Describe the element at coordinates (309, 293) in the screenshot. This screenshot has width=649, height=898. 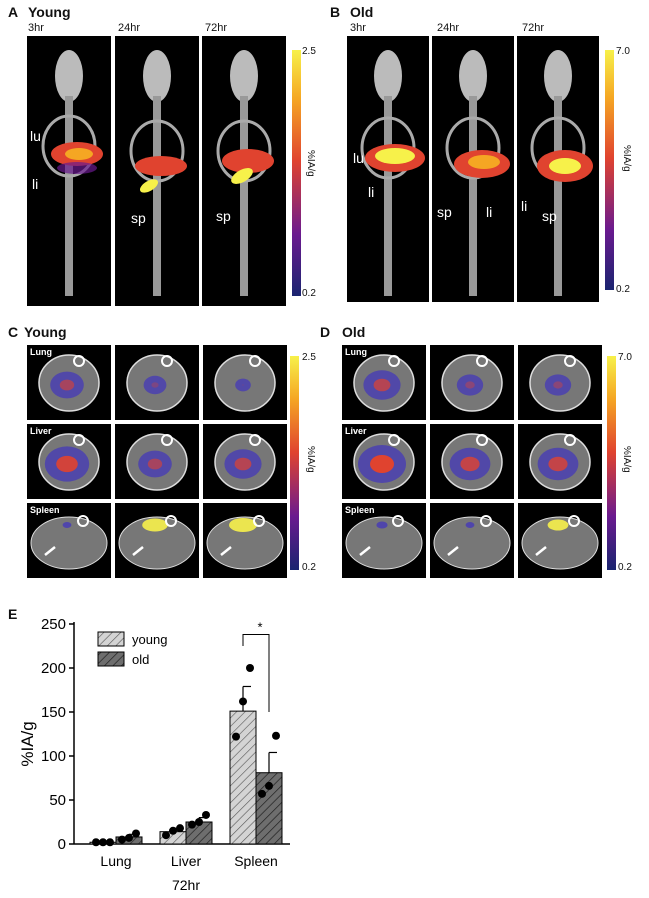
I see `panel-a-colorbar-min: 0.2` at that location.